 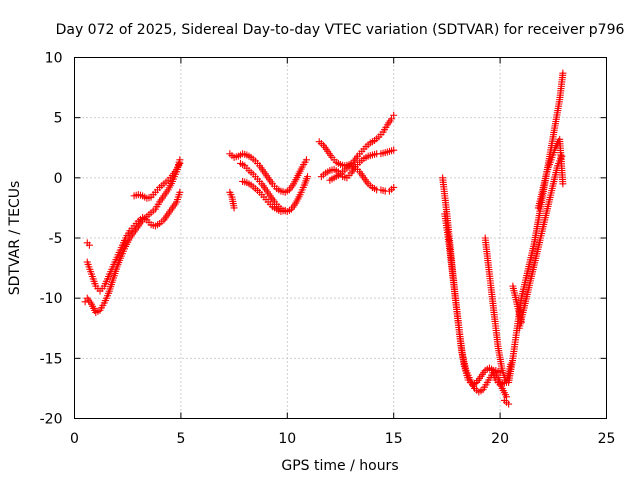 I want to click on y-tick-label: -15, so click(x=51, y=359).